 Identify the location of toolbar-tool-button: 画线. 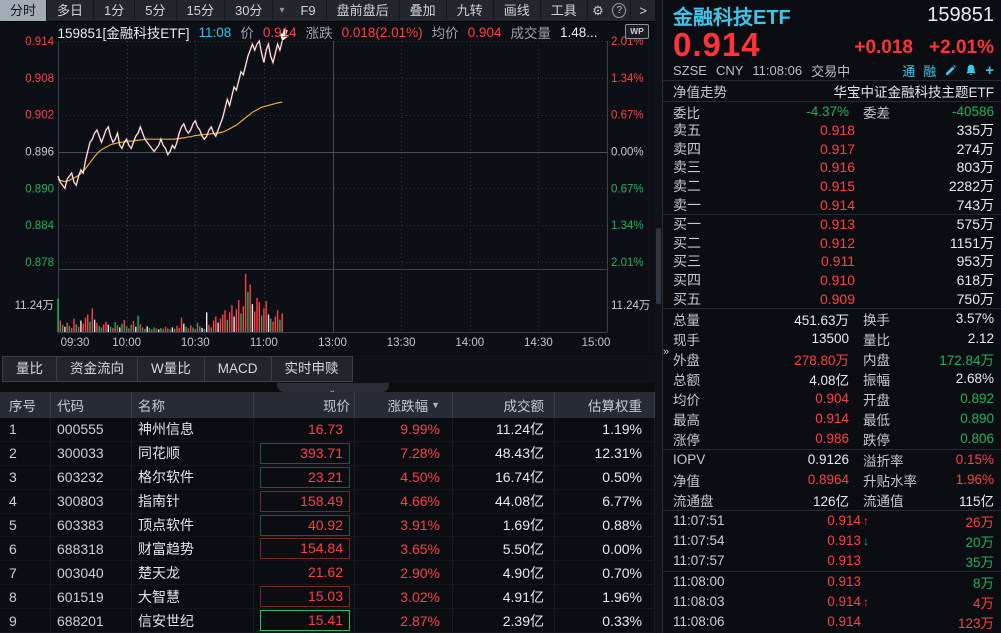
(517, 10).